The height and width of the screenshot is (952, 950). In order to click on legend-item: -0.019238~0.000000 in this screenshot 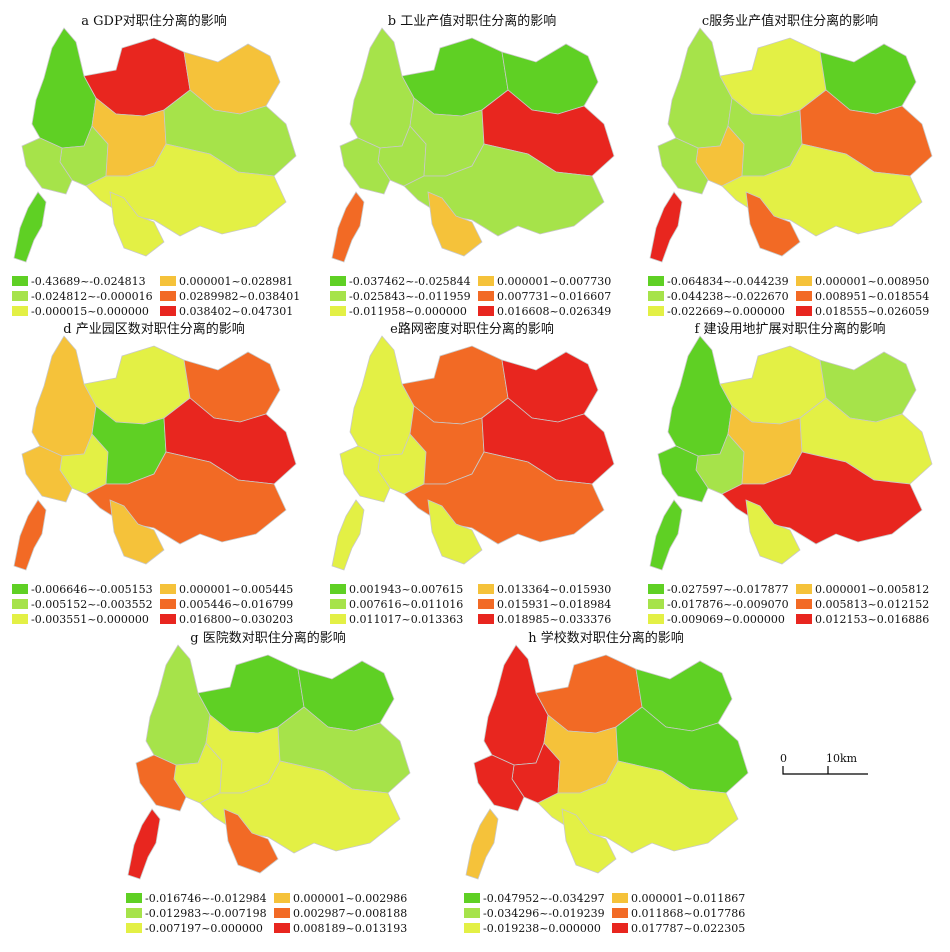, I will do `click(532, 928)`.